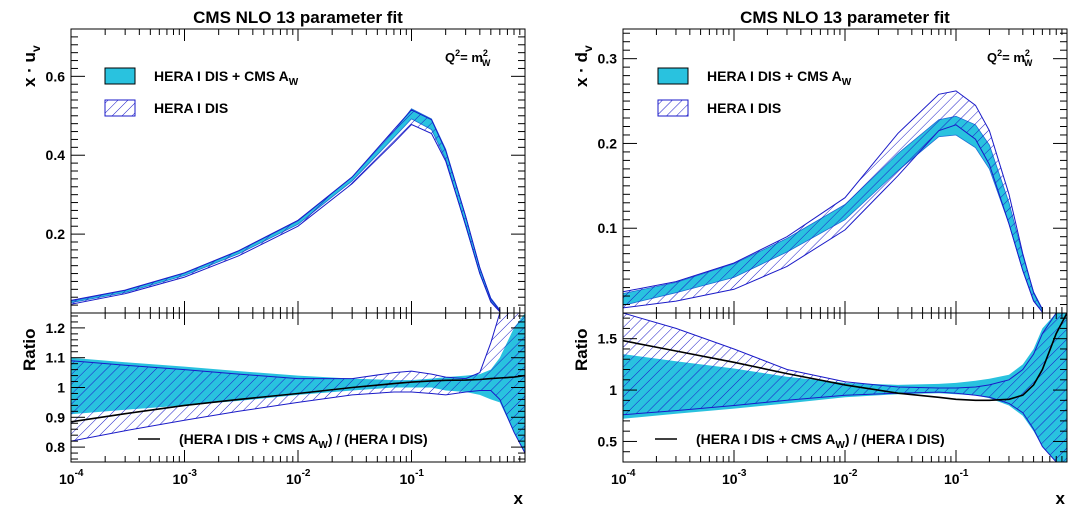 Image resolution: width=1074 pixels, height=517 pixels. What do you see at coordinates (56, 358) in the screenshot?
I see `ratio-y-tick-label: 1.1` at bounding box center [56, 358].